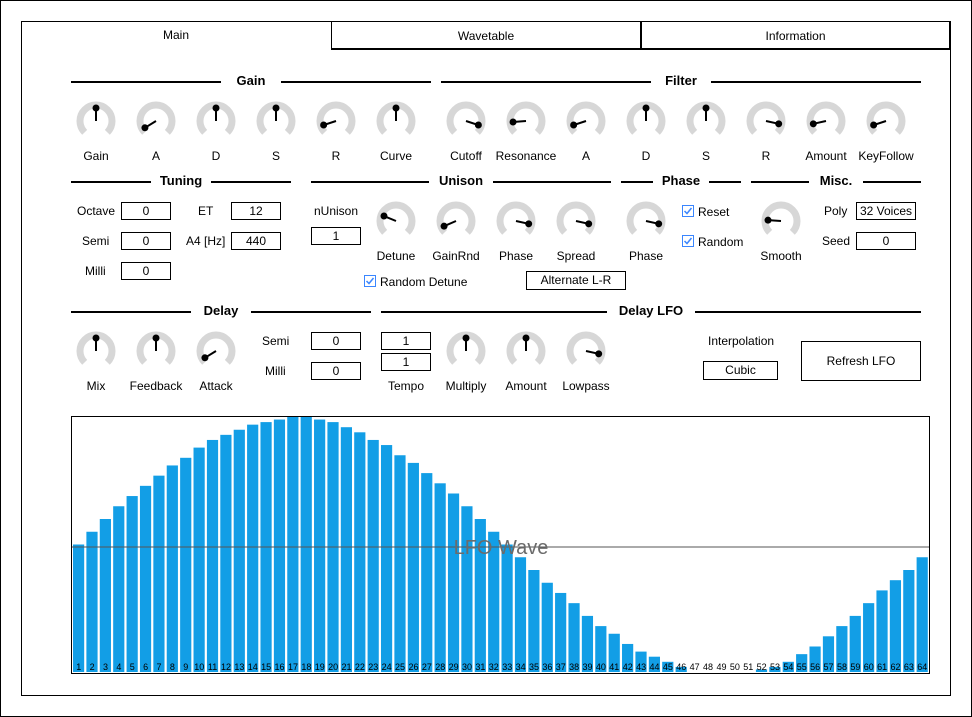  What do you see at coordinates (406, 341) in the screenshot?
I see `lfo-tempo-upper-field: 1` at bounding box center [406, 341].